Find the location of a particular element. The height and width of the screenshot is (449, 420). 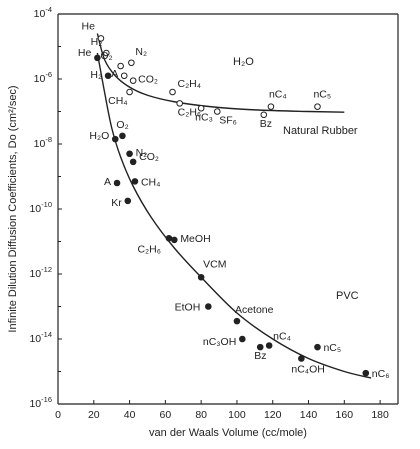

pvc-point-label: MeOH is located at coordinates (195, 239).